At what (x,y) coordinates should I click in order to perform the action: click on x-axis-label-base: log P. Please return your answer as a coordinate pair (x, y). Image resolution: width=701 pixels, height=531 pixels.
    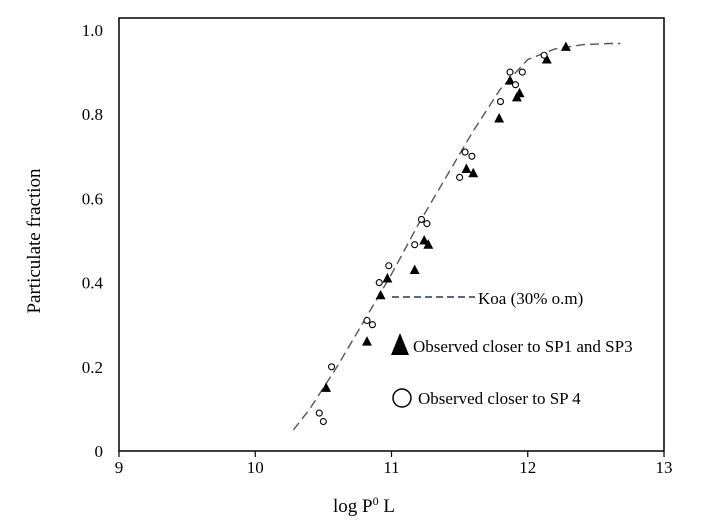
    Looking at the image, I should click on (353, 506).